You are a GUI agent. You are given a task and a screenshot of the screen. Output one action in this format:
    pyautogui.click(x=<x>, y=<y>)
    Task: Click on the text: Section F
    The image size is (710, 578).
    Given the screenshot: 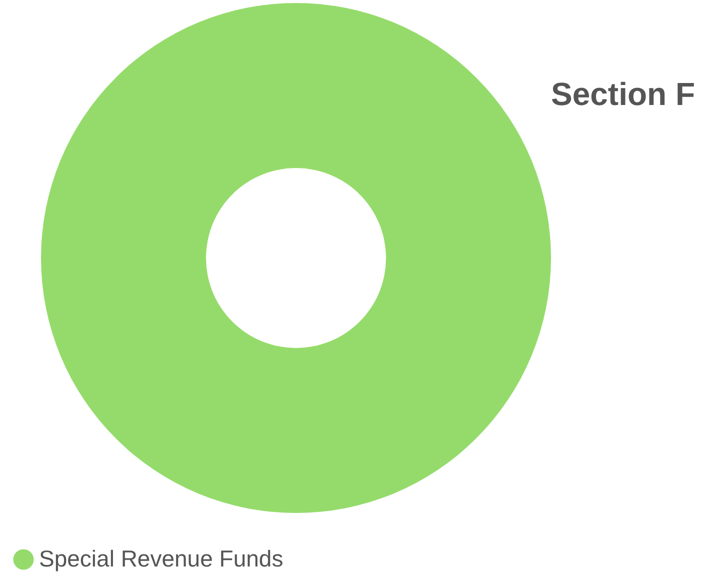 What is the action you would take?
    pyautogui.click(x=622, y=94)
    